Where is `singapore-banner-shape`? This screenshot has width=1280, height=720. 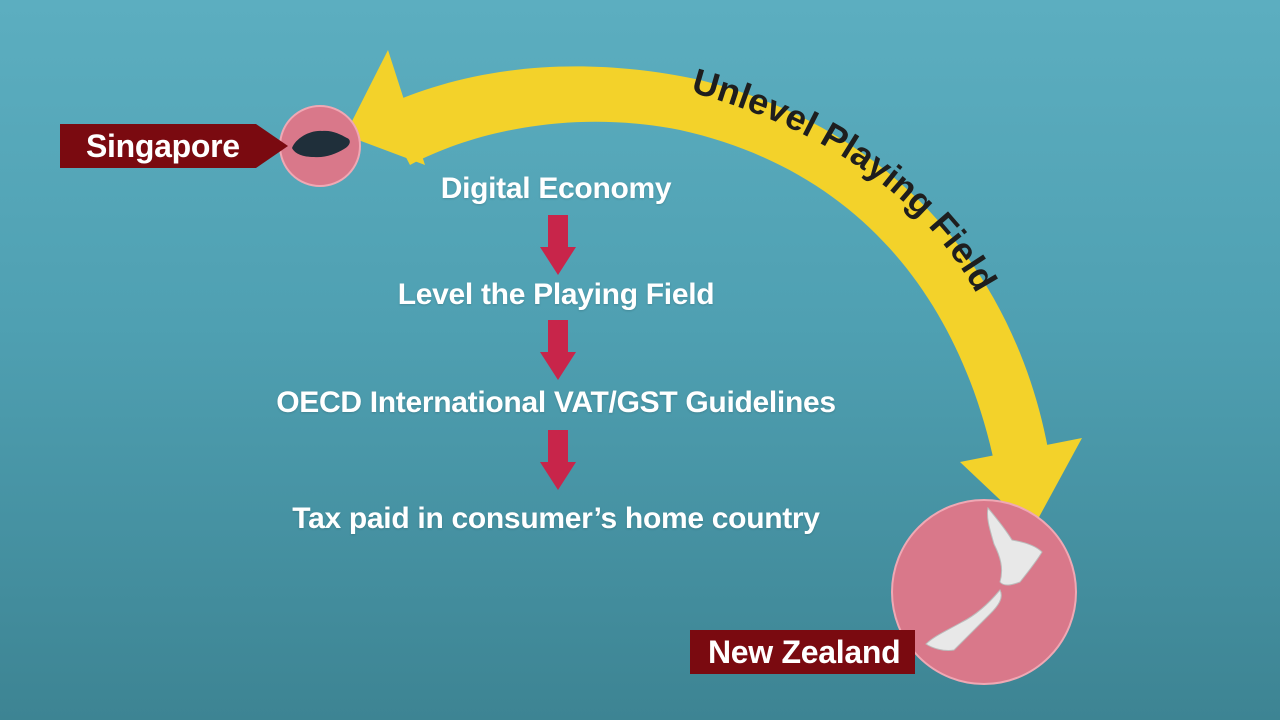
singapore-banner-shape is located at coordinates (174, 146).